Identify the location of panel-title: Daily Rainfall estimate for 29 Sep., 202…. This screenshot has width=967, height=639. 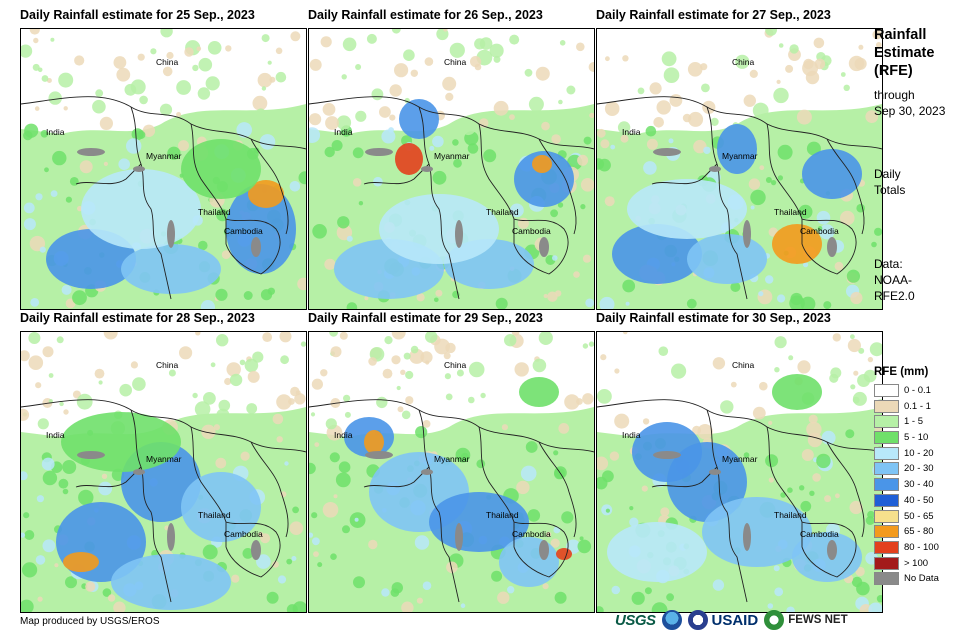
(425, 318).